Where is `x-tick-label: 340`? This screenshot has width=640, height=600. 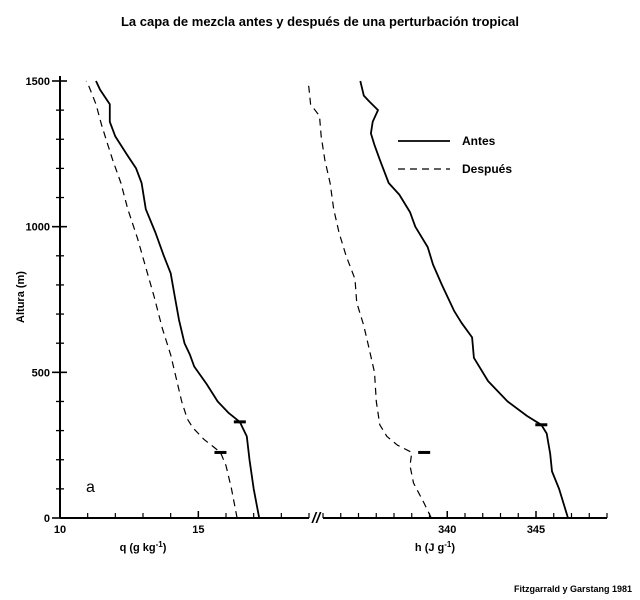 x-tick-label: 340 is located at coordinates (447, 530).